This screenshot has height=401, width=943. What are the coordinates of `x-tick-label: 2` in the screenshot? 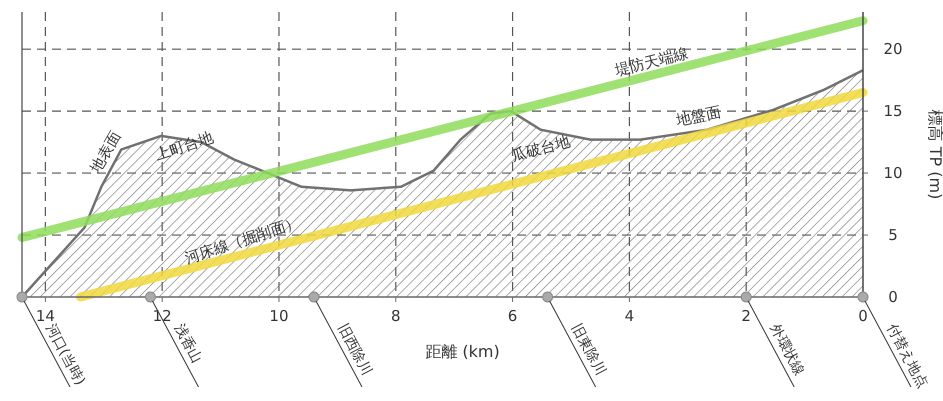 It's located at (746, 316).